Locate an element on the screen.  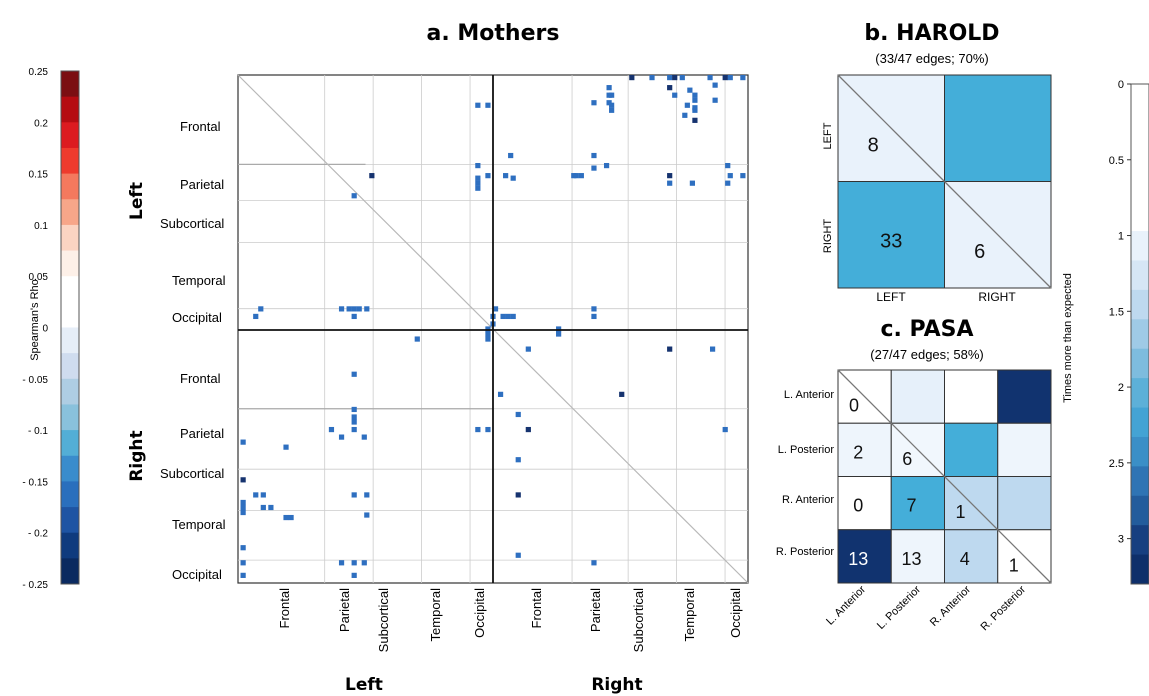
harold-row-label-right: RIGHT is located at coordinates (828, 236).